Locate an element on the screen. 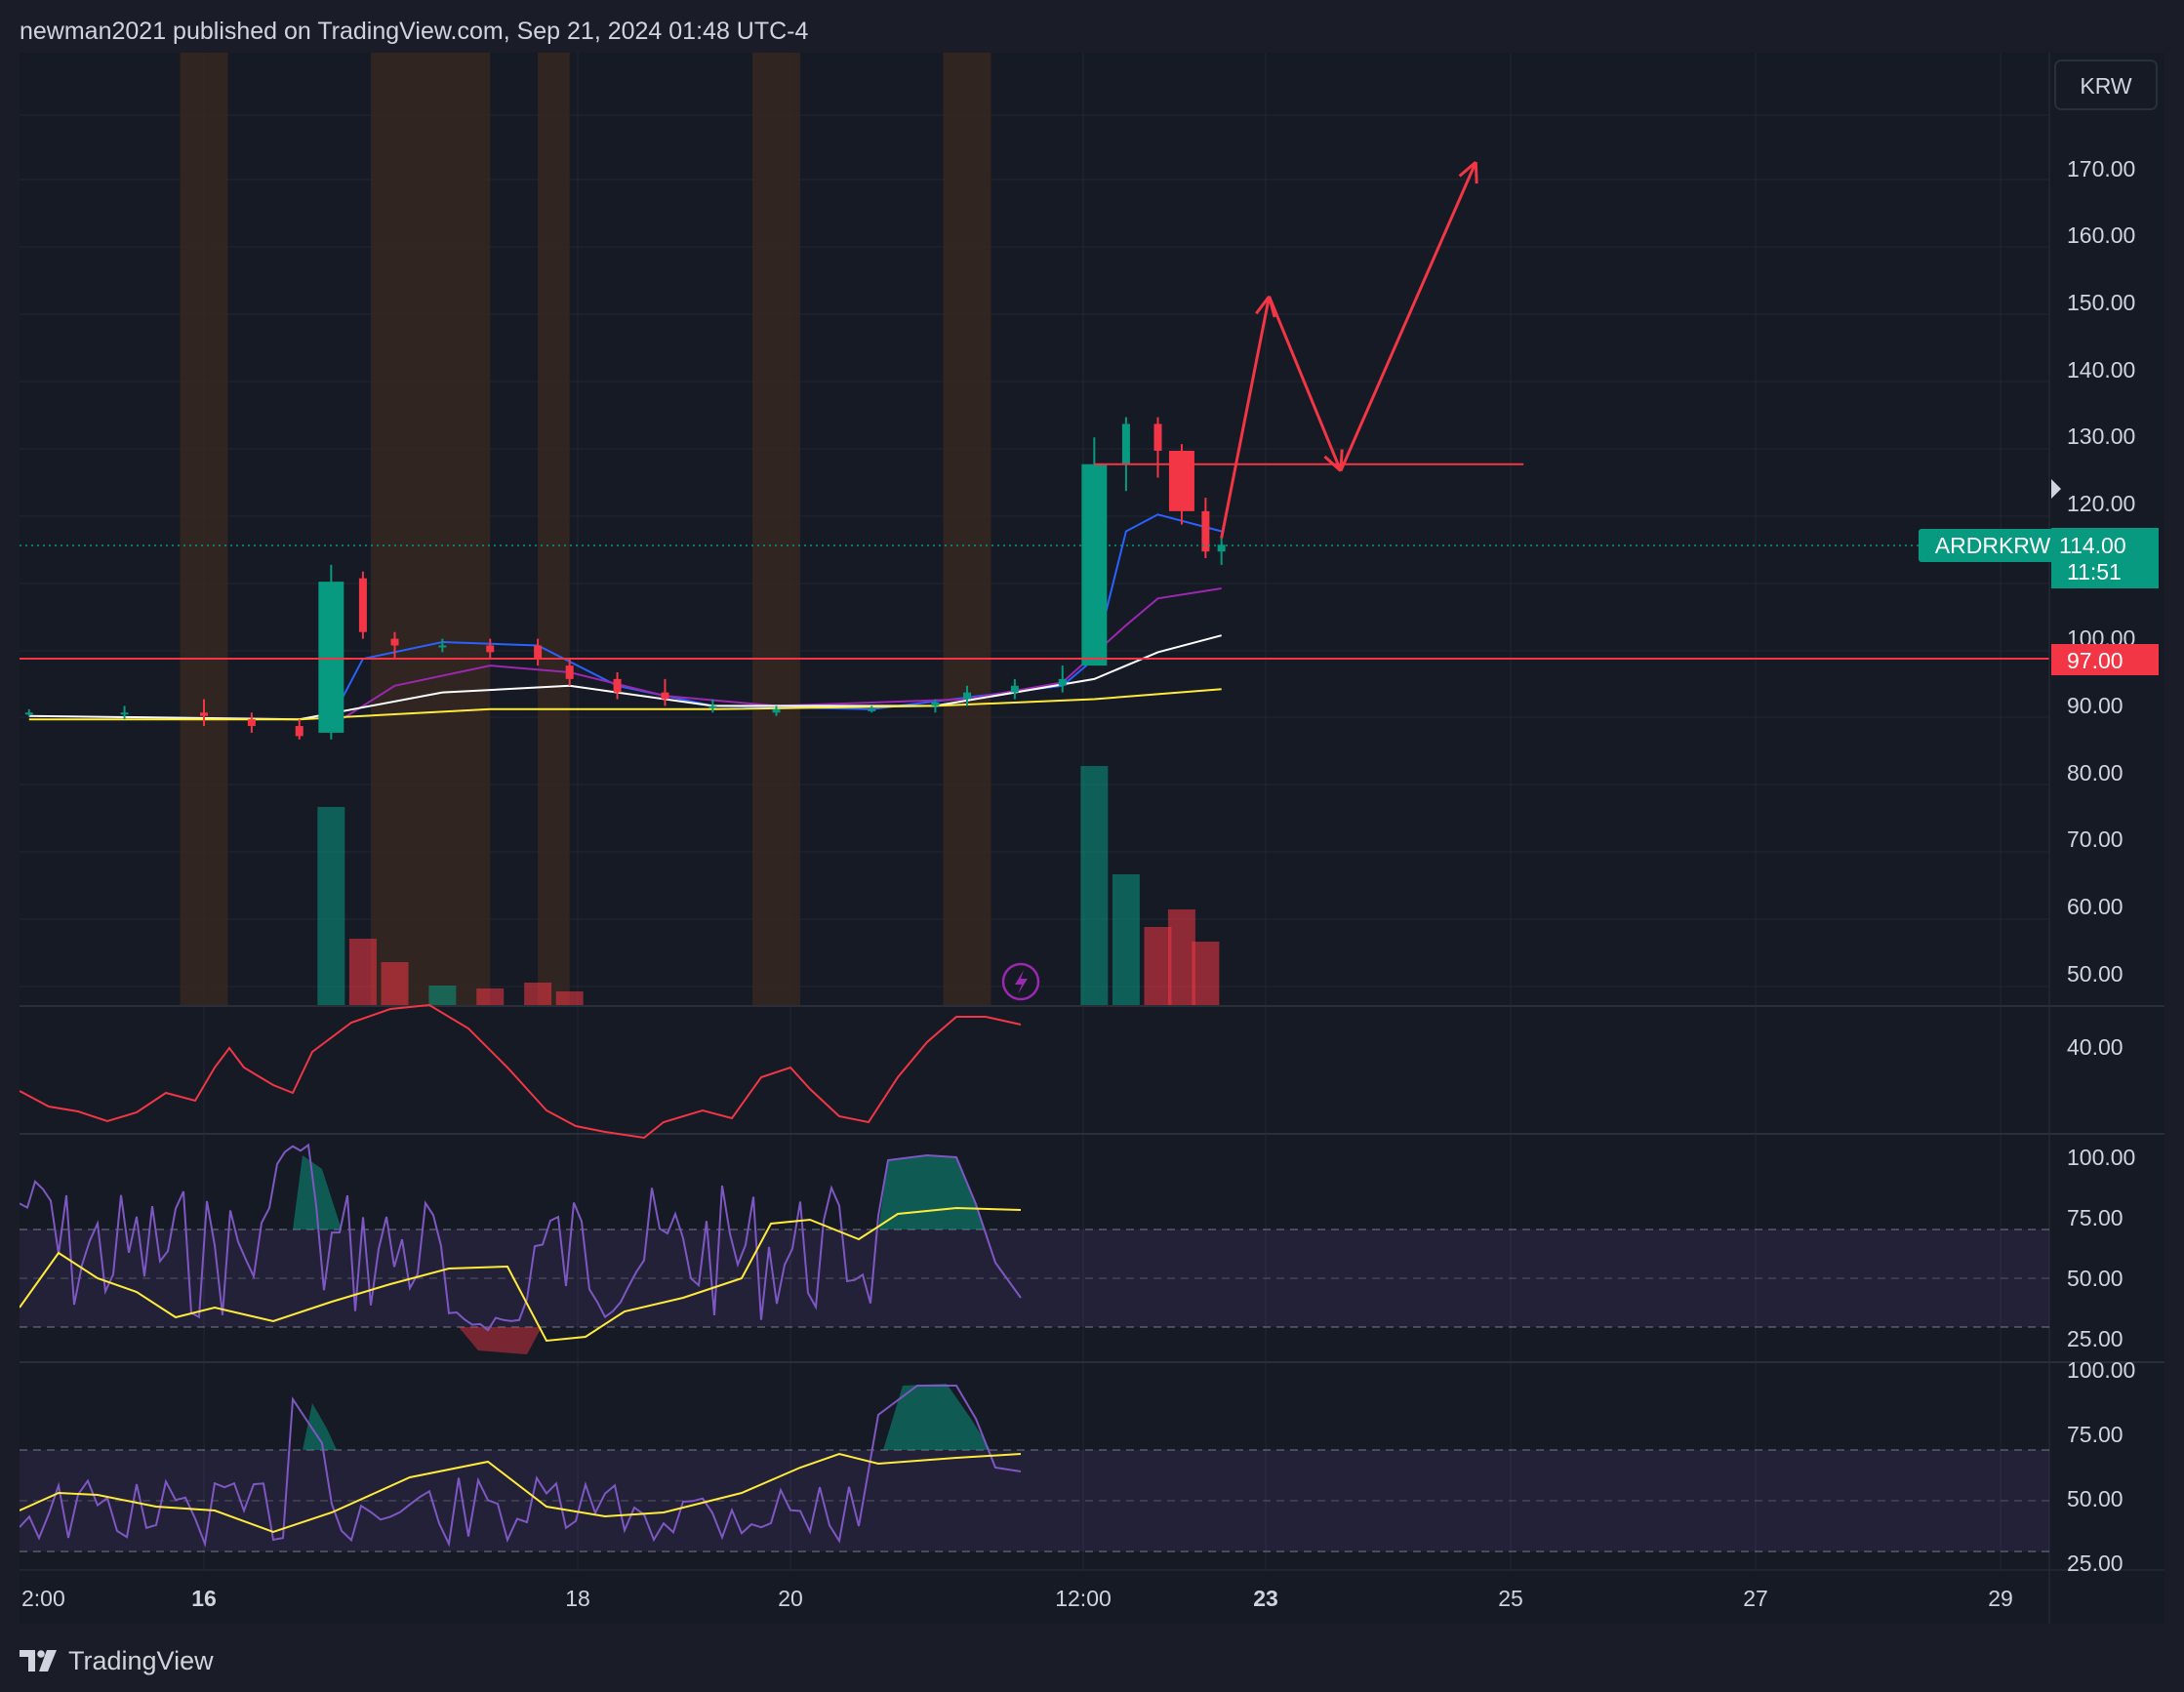 This screenshot has height=1692, width=2184. price-tick: 140.00 is located at coordinates (2101, 370).